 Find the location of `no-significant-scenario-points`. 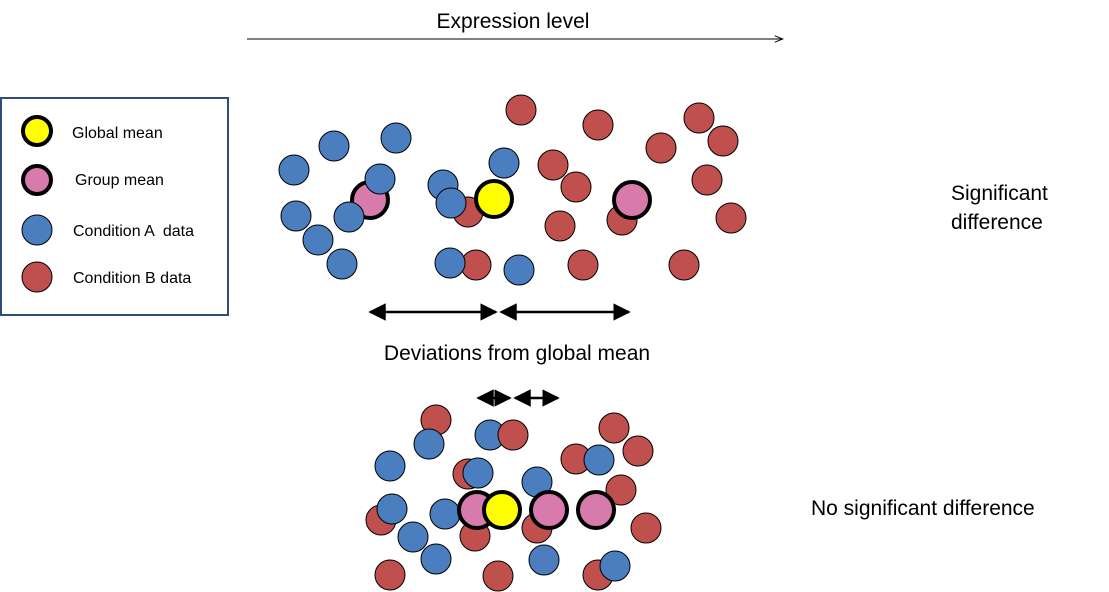

no-significant-scenario-points is located at coordinates (513, 498).